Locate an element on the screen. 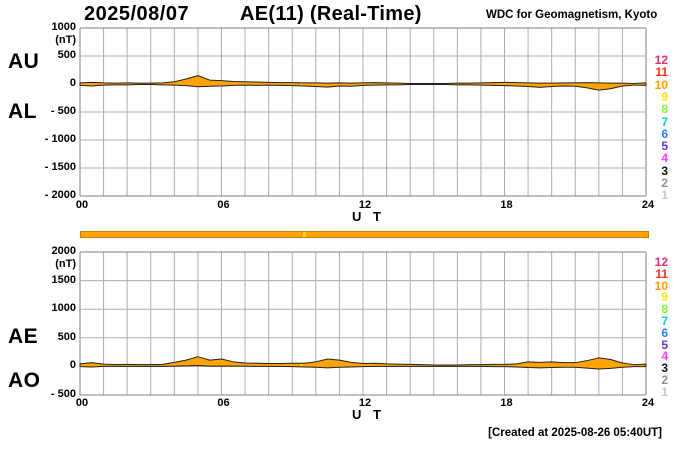  data-source-label: WDC for Geomagnetism, Kyoto is located at coordinates (572, 15).